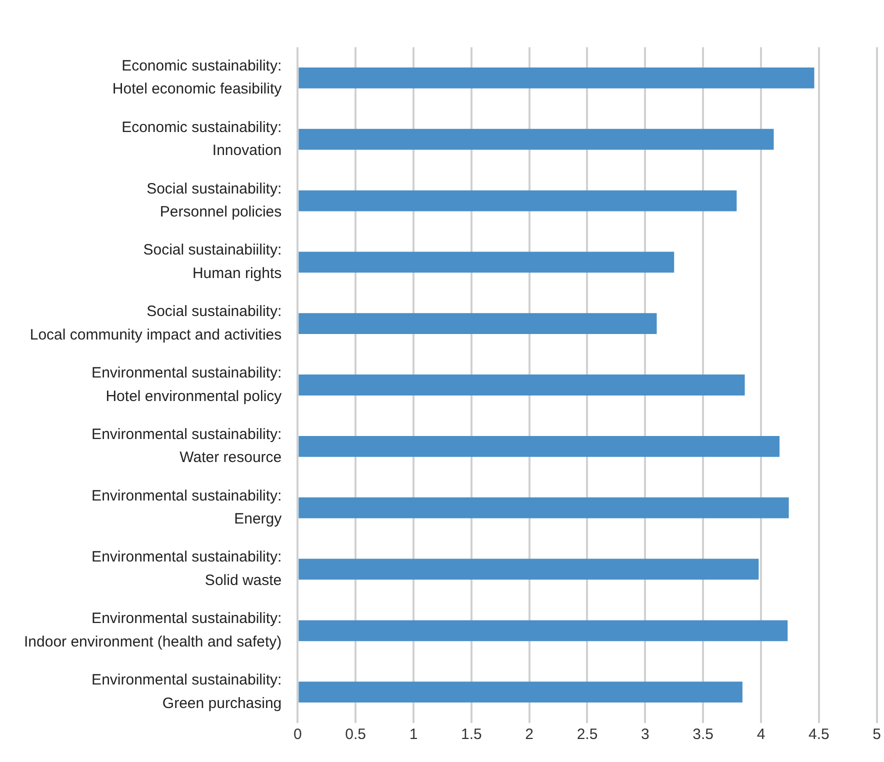  What do you see at coordinates (197, 77) in the screenshot?
I see `y-tick-label: Economic sustainability: Hotel economic feasibility` at bounding box center [197, 77].